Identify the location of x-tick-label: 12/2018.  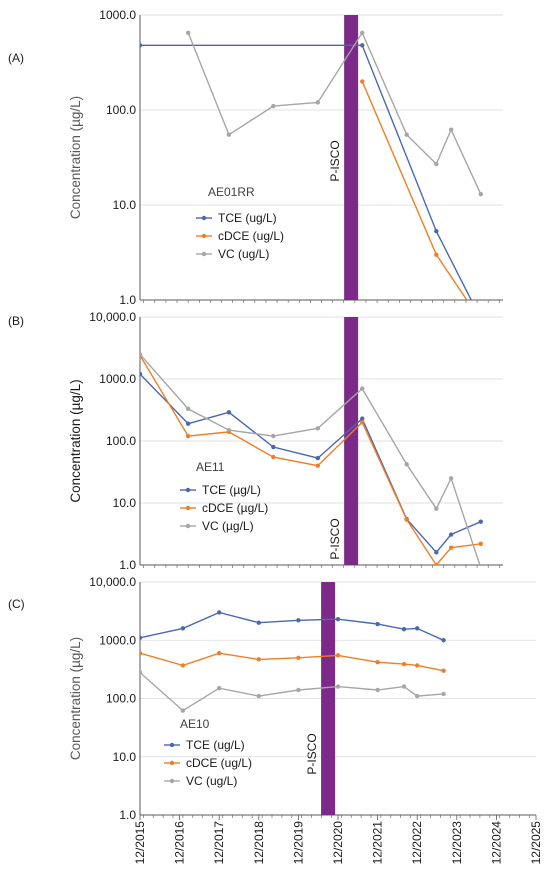
(259, 843).